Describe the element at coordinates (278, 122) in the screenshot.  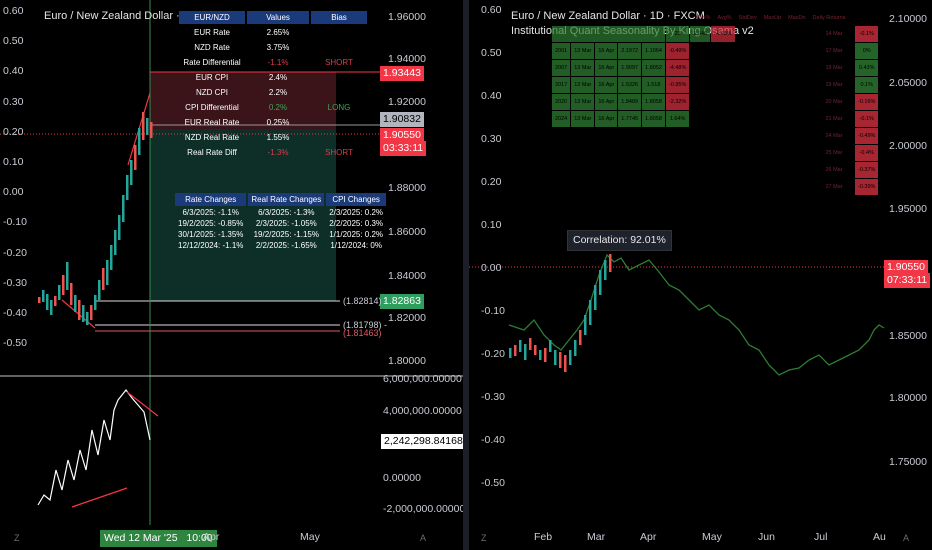
I see `macro-value: 0.25%` at that location.